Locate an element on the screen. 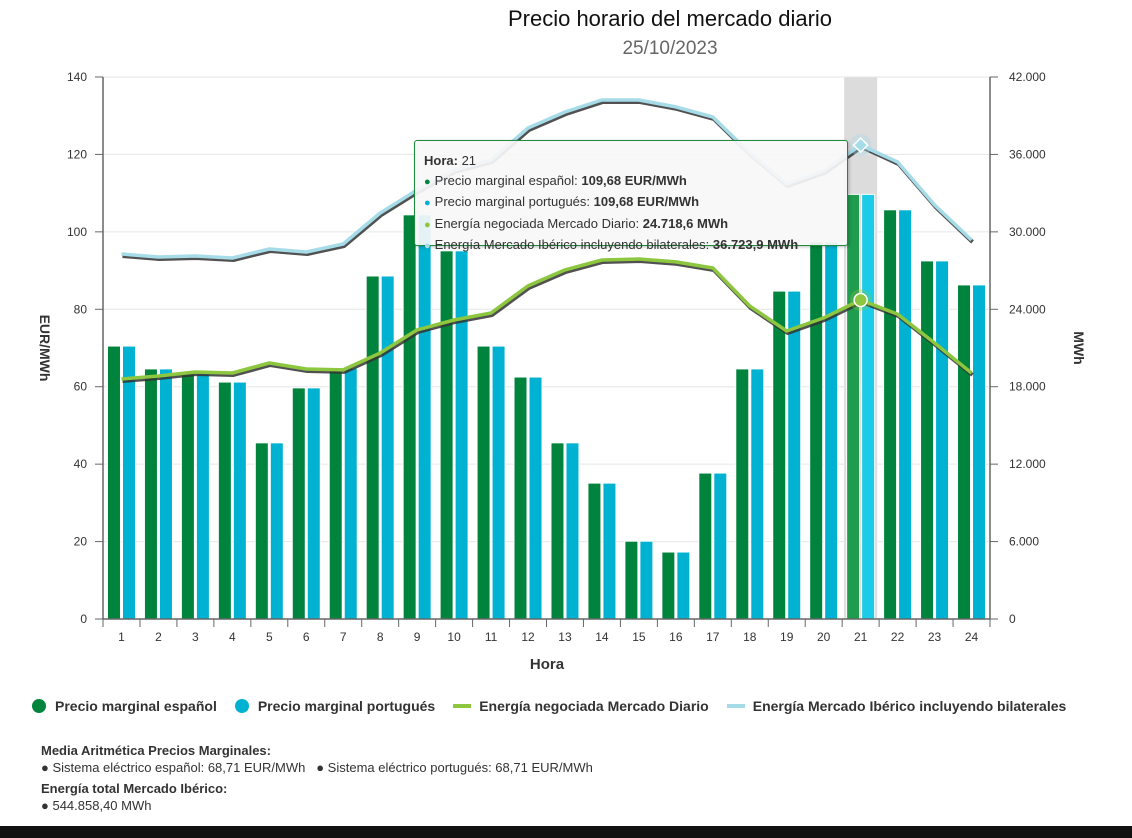 The image size is (1132, 838). x-tick-label: 24 is located at coordinates (972, 637).